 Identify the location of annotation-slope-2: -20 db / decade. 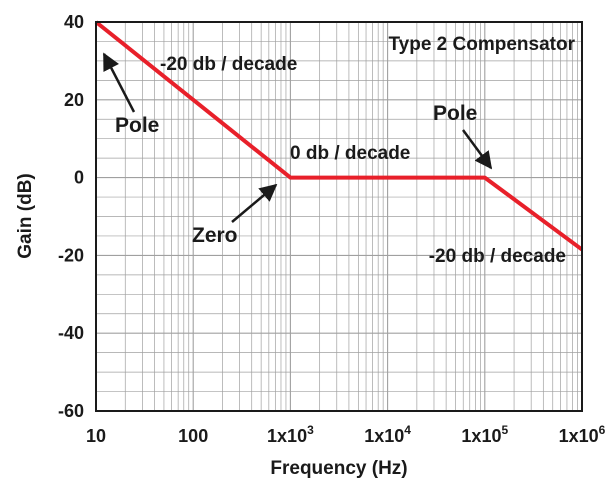
(497, 256).